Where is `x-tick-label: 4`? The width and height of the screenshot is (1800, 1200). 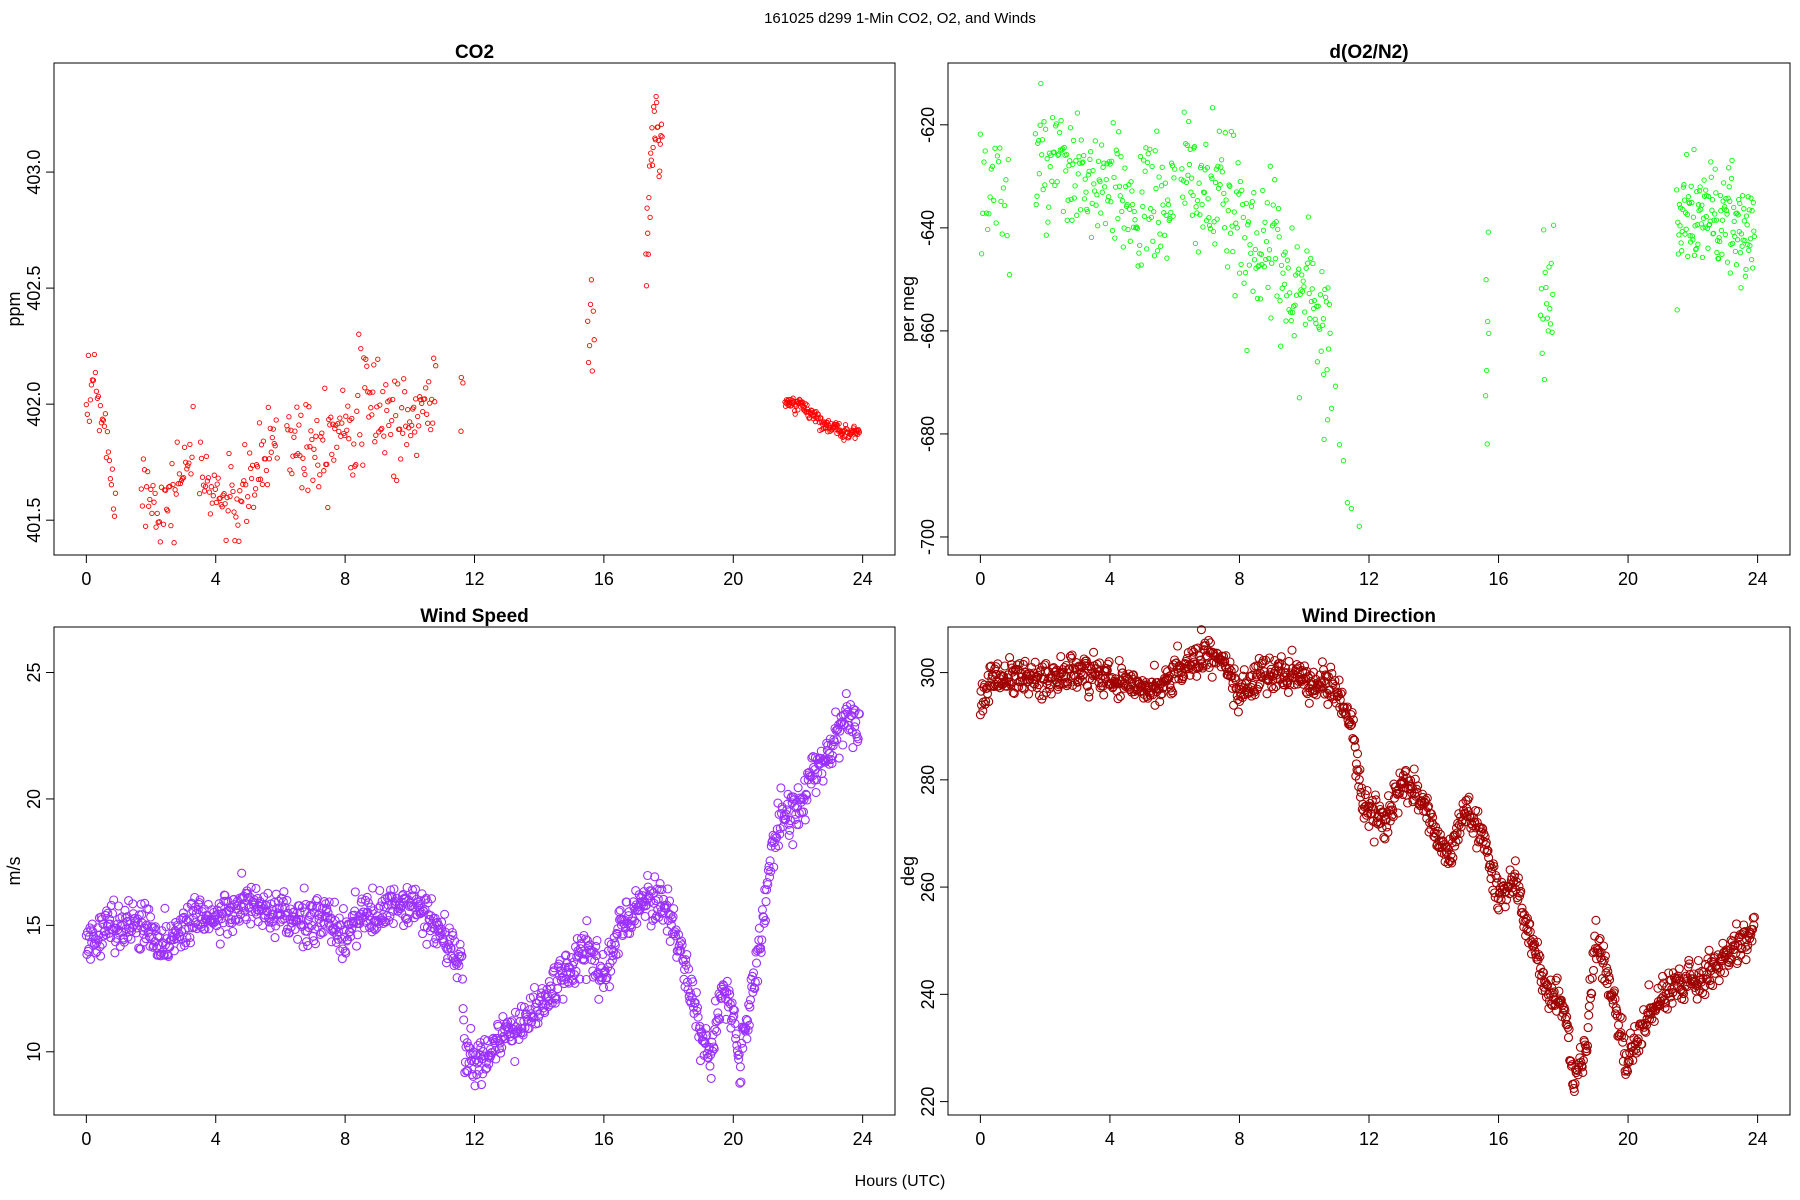 x-tick-label: 4 is located at coordinates (1110, 579).